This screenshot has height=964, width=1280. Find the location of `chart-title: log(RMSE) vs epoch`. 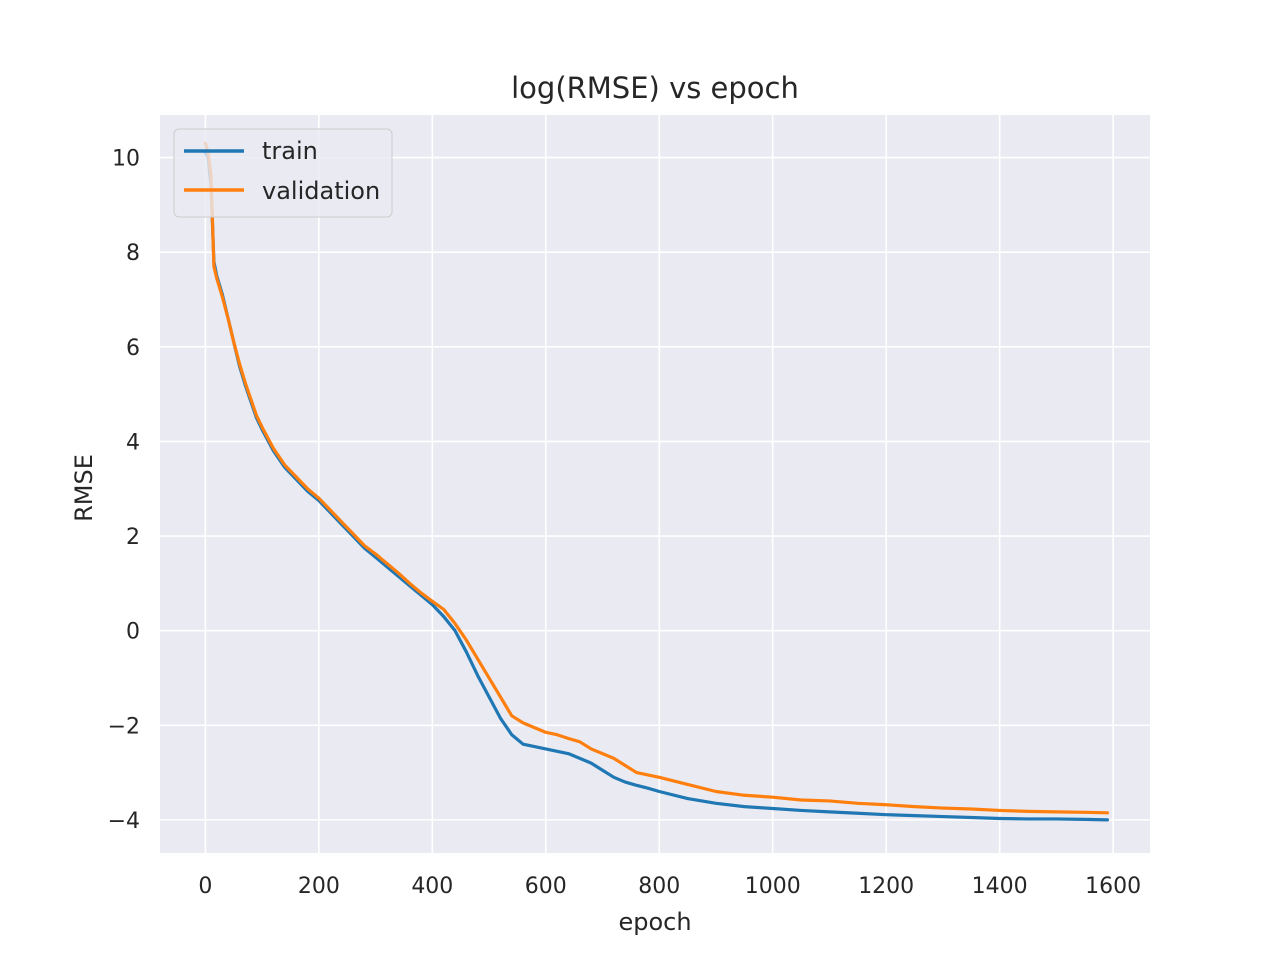

chart-title: log(RMSE) vs epoch is located at coordinates (655, 88).